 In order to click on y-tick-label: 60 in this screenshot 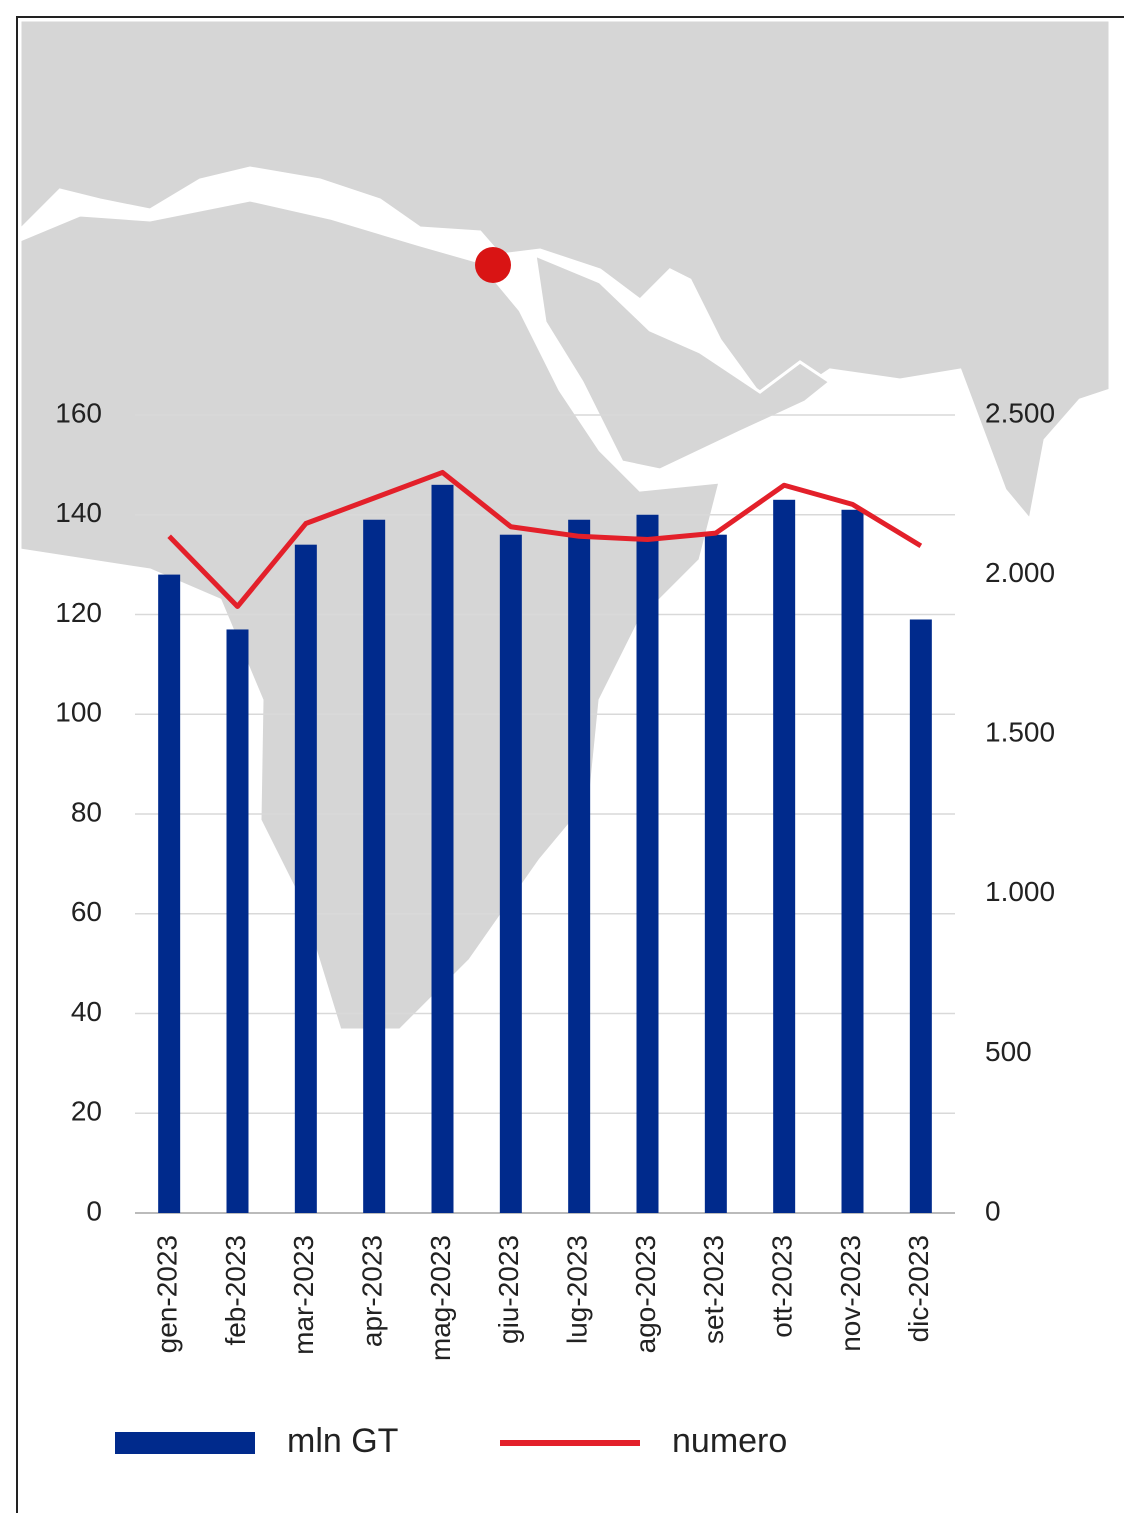, I will do `click(86, 911)`.